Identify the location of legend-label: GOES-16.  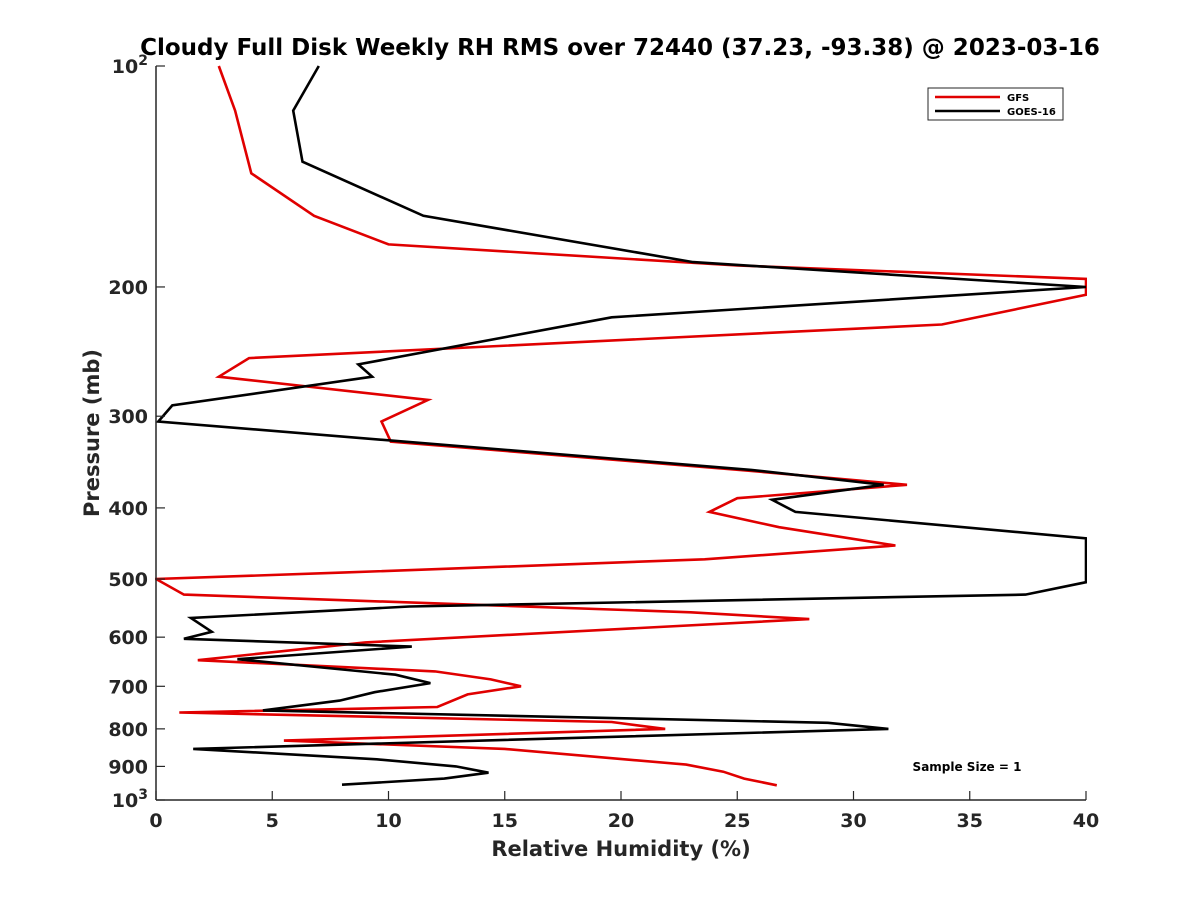
(1031, 112).